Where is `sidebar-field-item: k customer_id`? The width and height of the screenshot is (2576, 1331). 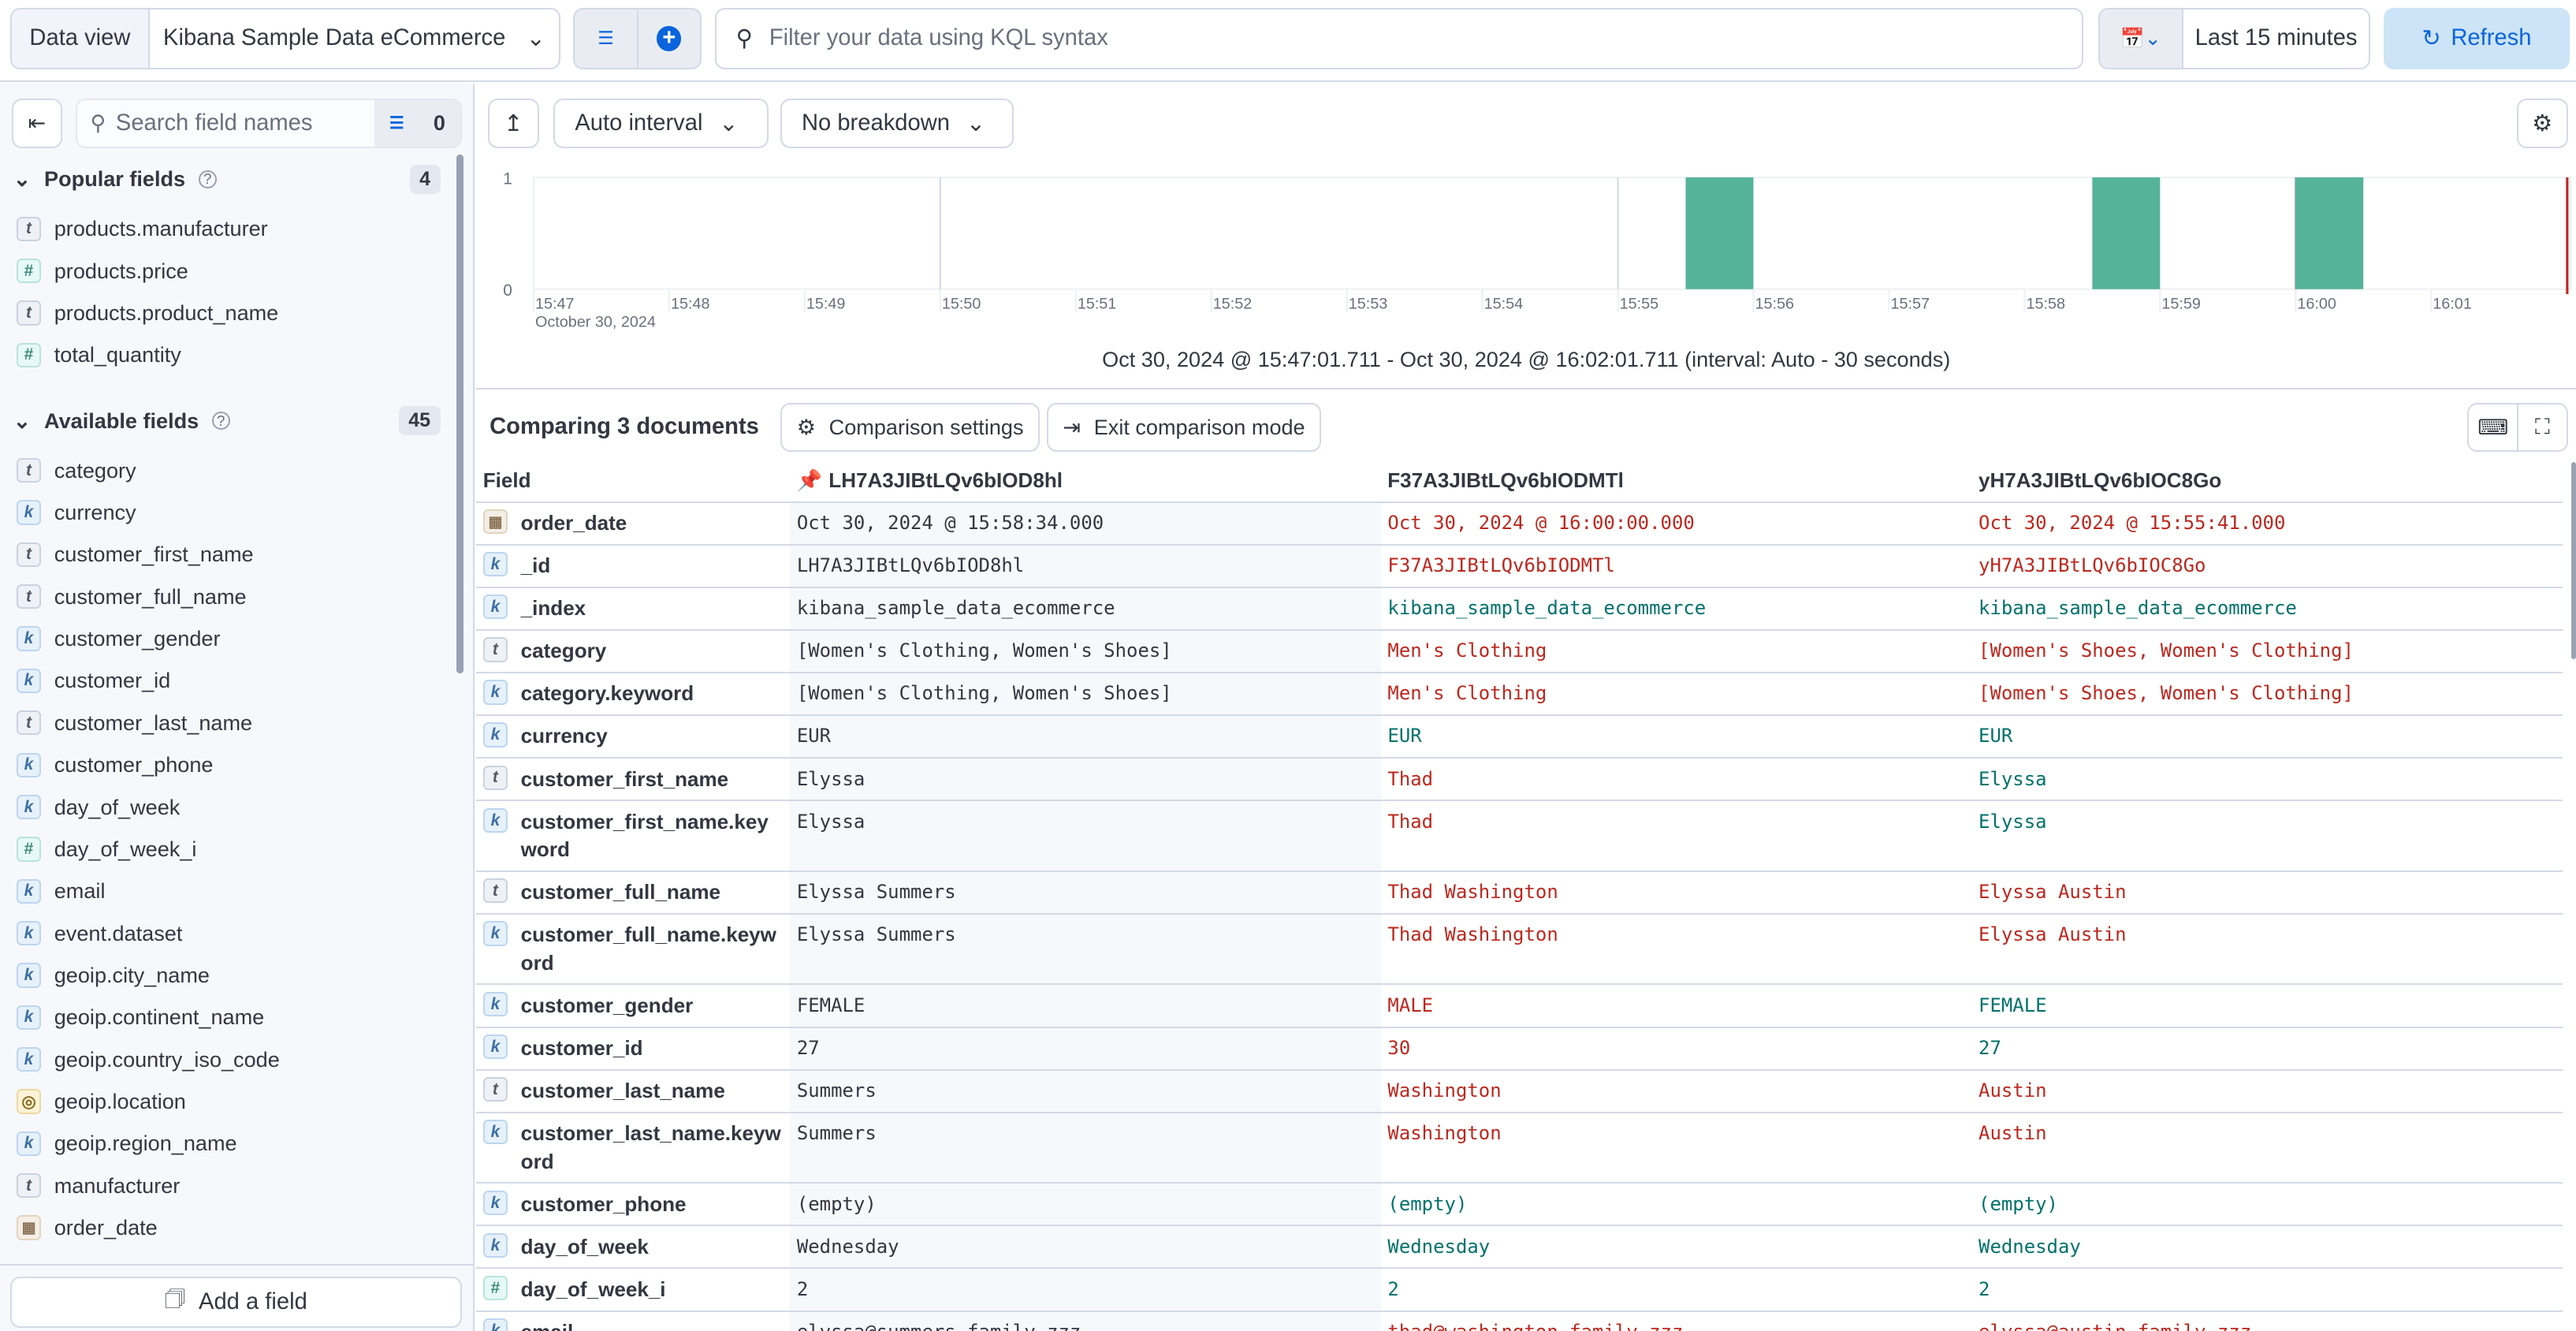
sidebar-field-item: k customer_id is located at coordinates (234, 681).